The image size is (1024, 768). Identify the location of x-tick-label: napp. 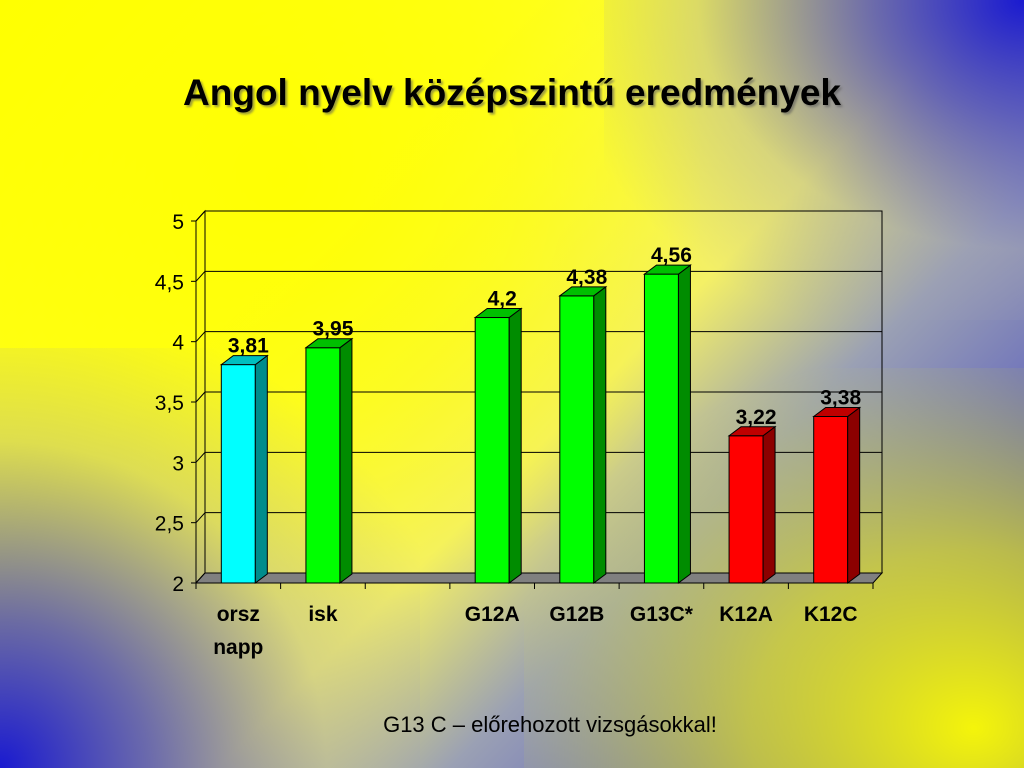
(238, 647).